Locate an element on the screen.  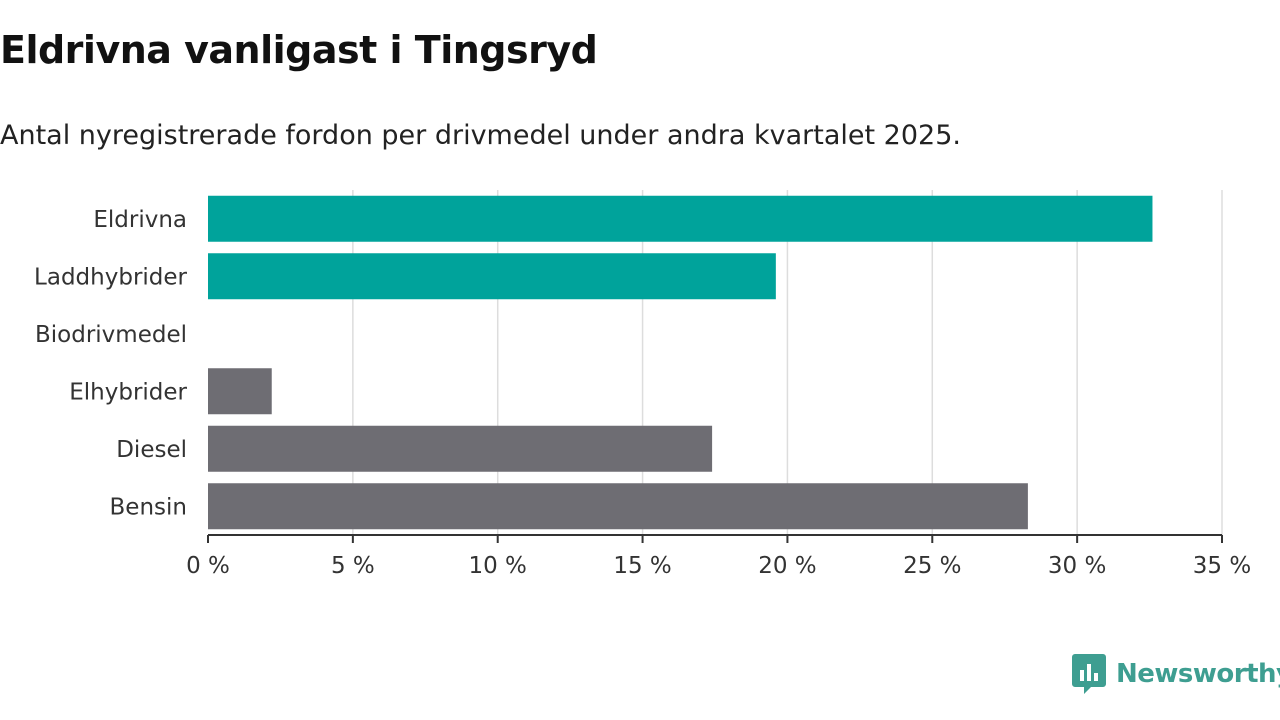
x-tick-label: 15 % is located at coordinates (642, 566).